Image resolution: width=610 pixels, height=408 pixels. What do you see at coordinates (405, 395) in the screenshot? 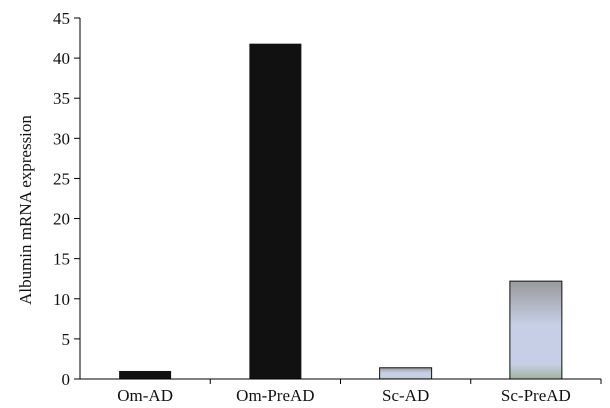
I see `x-category-label: Sc-AD` at bounding box center [405, 395].